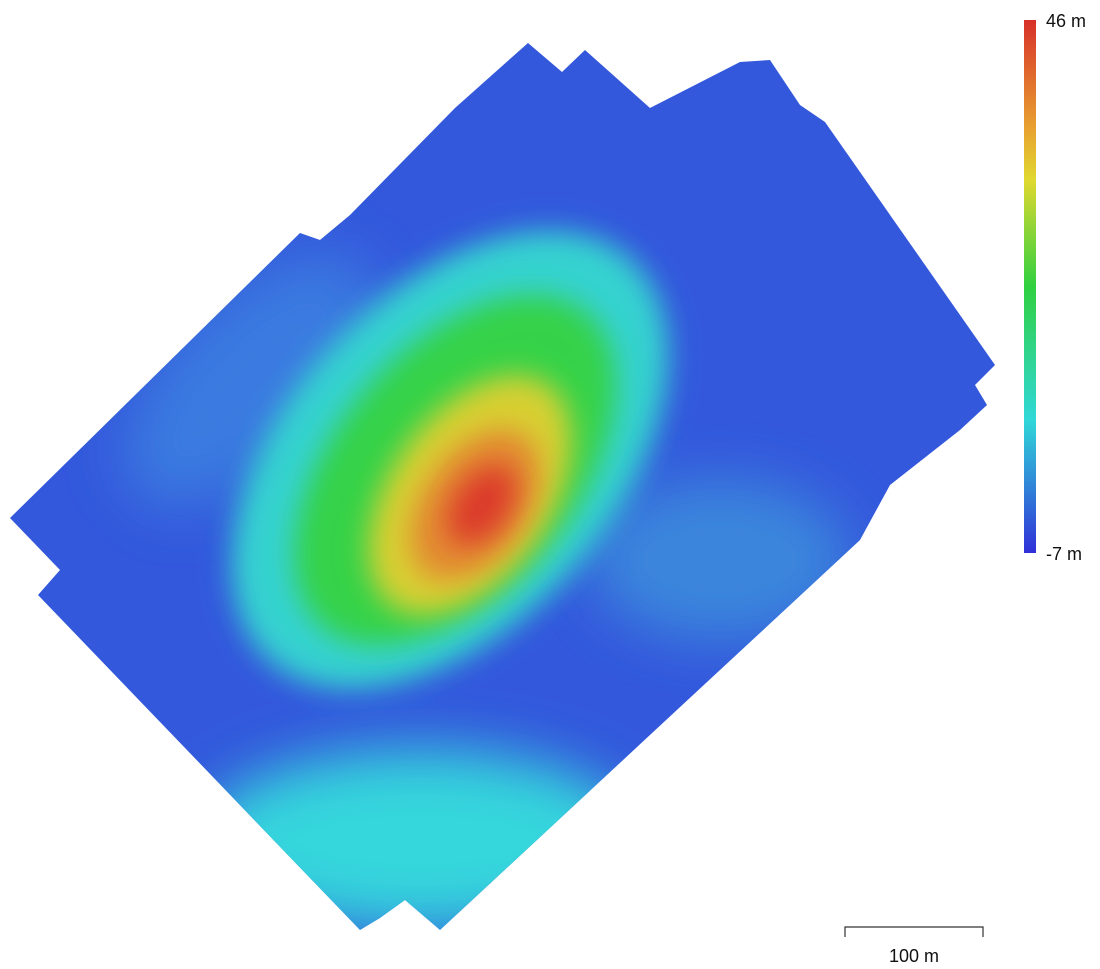  What do you see at coordinates (1030, 286) in the screenshot?
I see `color-bar` at bounding box center [1030, 286].